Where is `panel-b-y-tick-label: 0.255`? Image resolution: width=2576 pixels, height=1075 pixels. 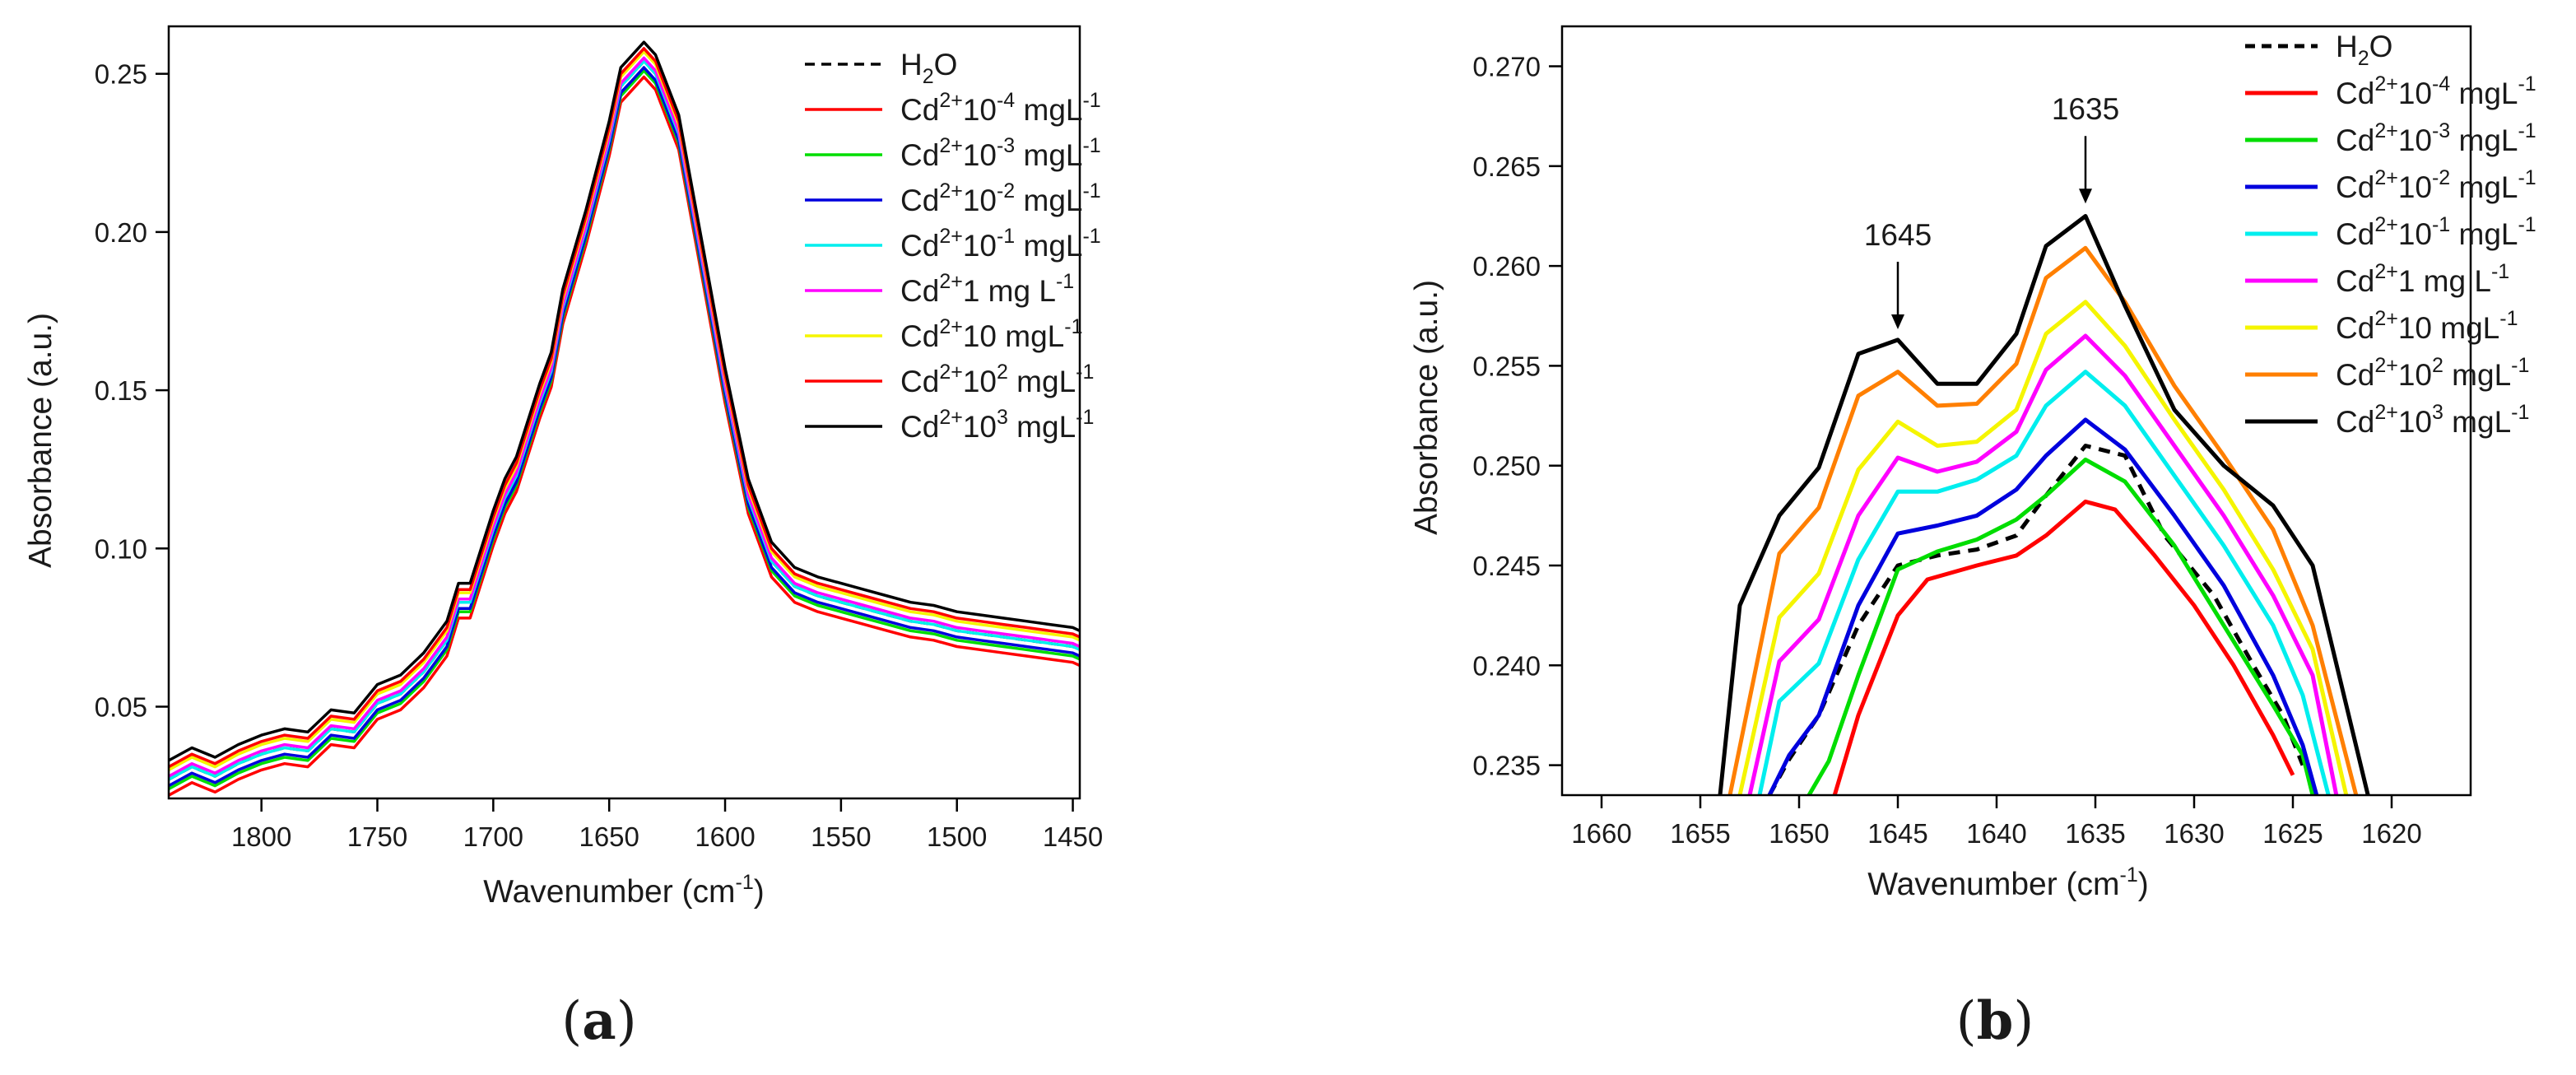
panel-b-y-tick-label: 0.255 is located at coordinates (1506, 366).